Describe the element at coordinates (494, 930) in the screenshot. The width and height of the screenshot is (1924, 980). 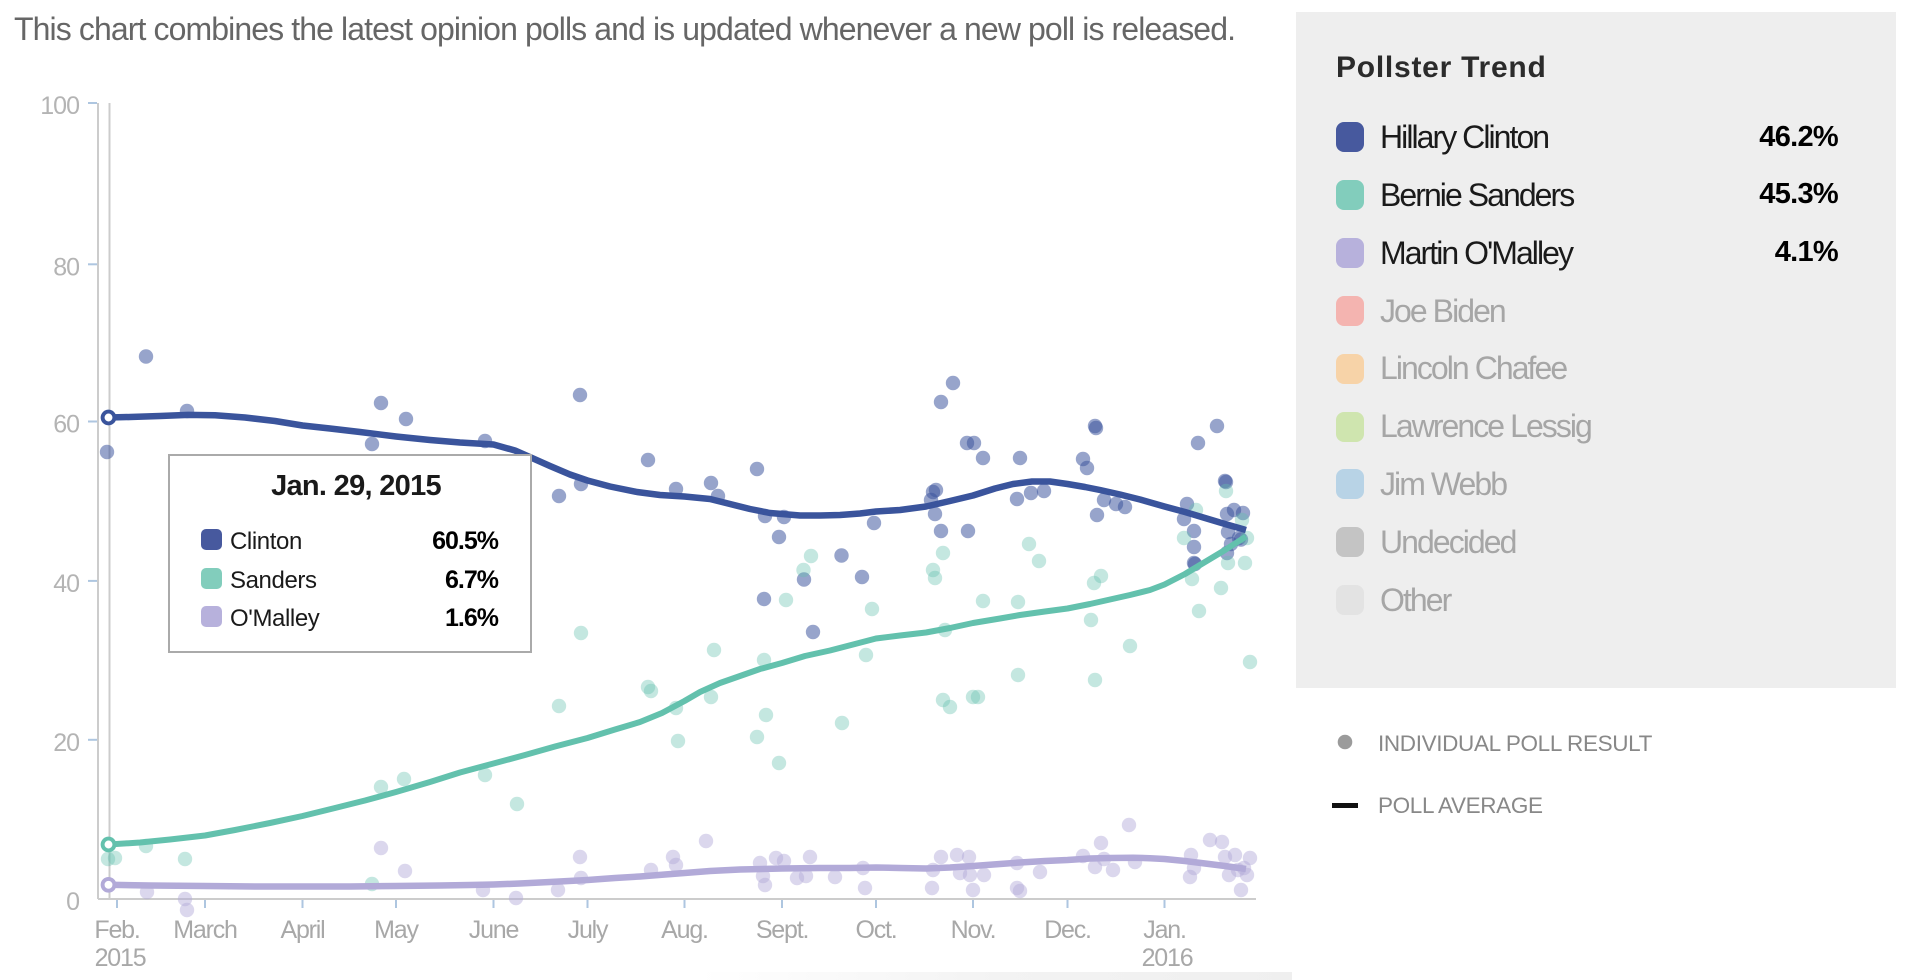
I see `svg-text: June` at that location.